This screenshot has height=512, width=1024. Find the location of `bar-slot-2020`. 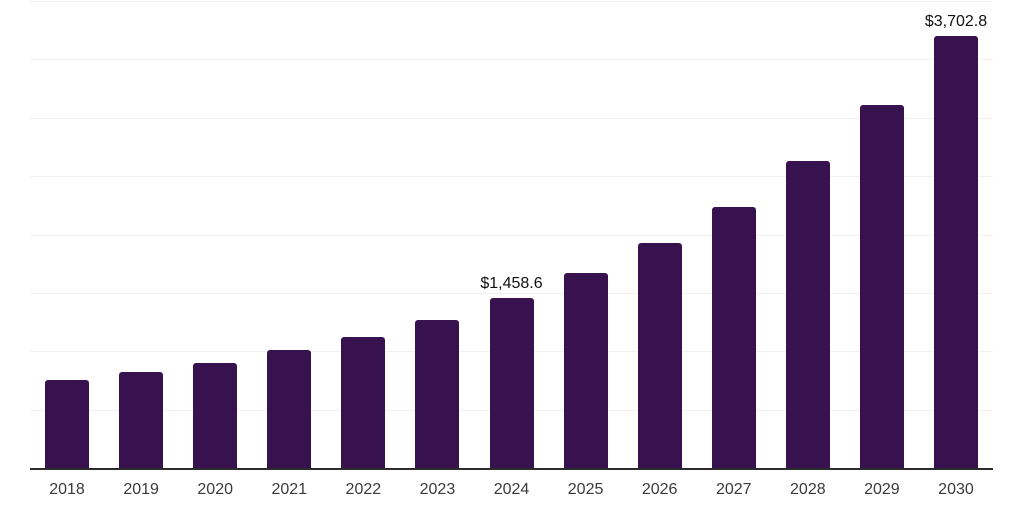

bar-slot-2020 is located at coordinates (215, 234).